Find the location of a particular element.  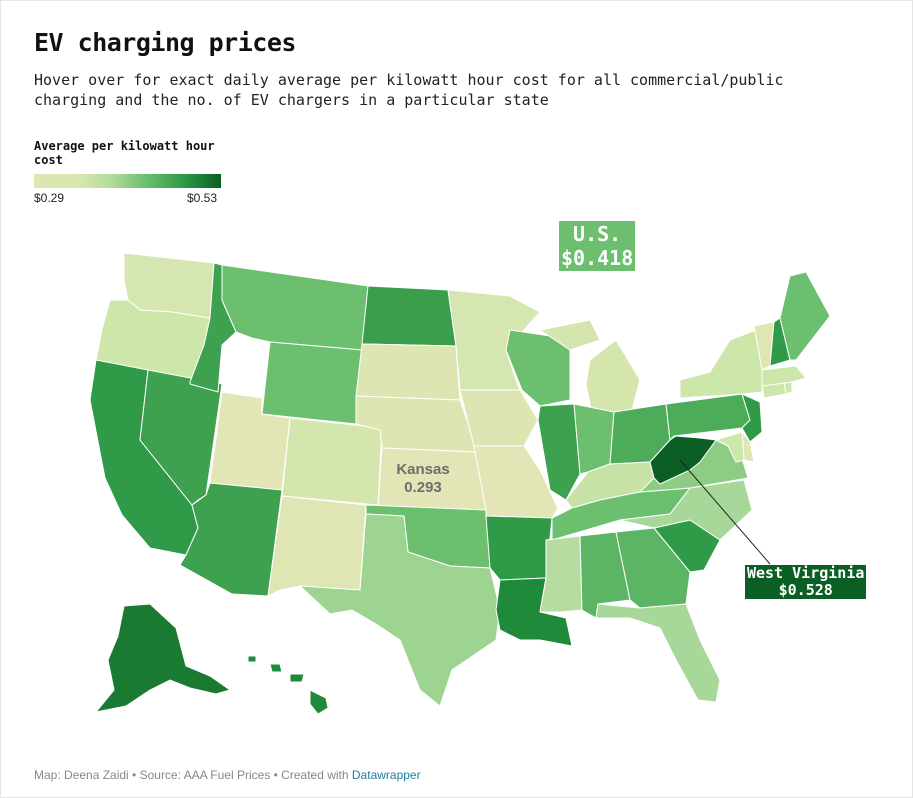

wv-label-name: West Virginia is located at coordinates (806, 573).